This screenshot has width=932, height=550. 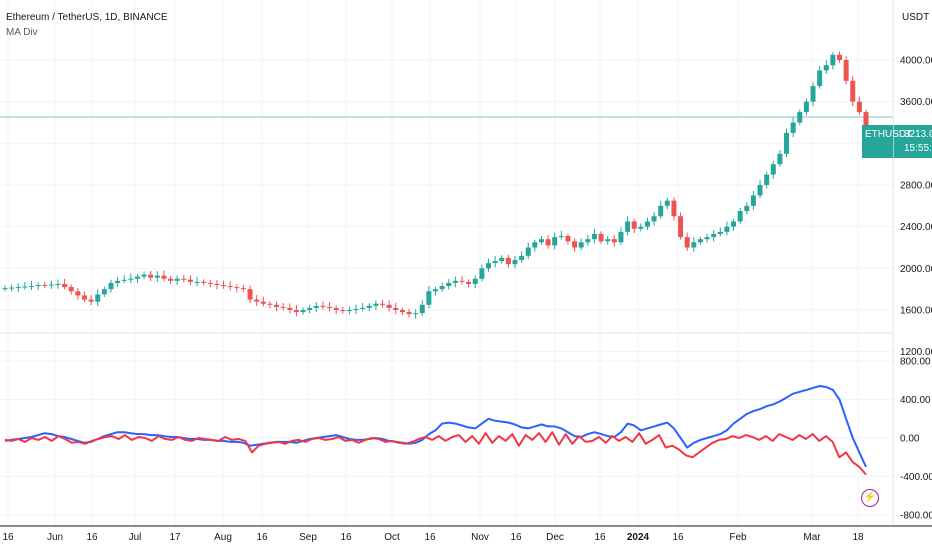 What do you see at coordinates (916, 477) in the screenshot?
I see `indicator-tick-label: -400.00` at bounding box center [916, 477].